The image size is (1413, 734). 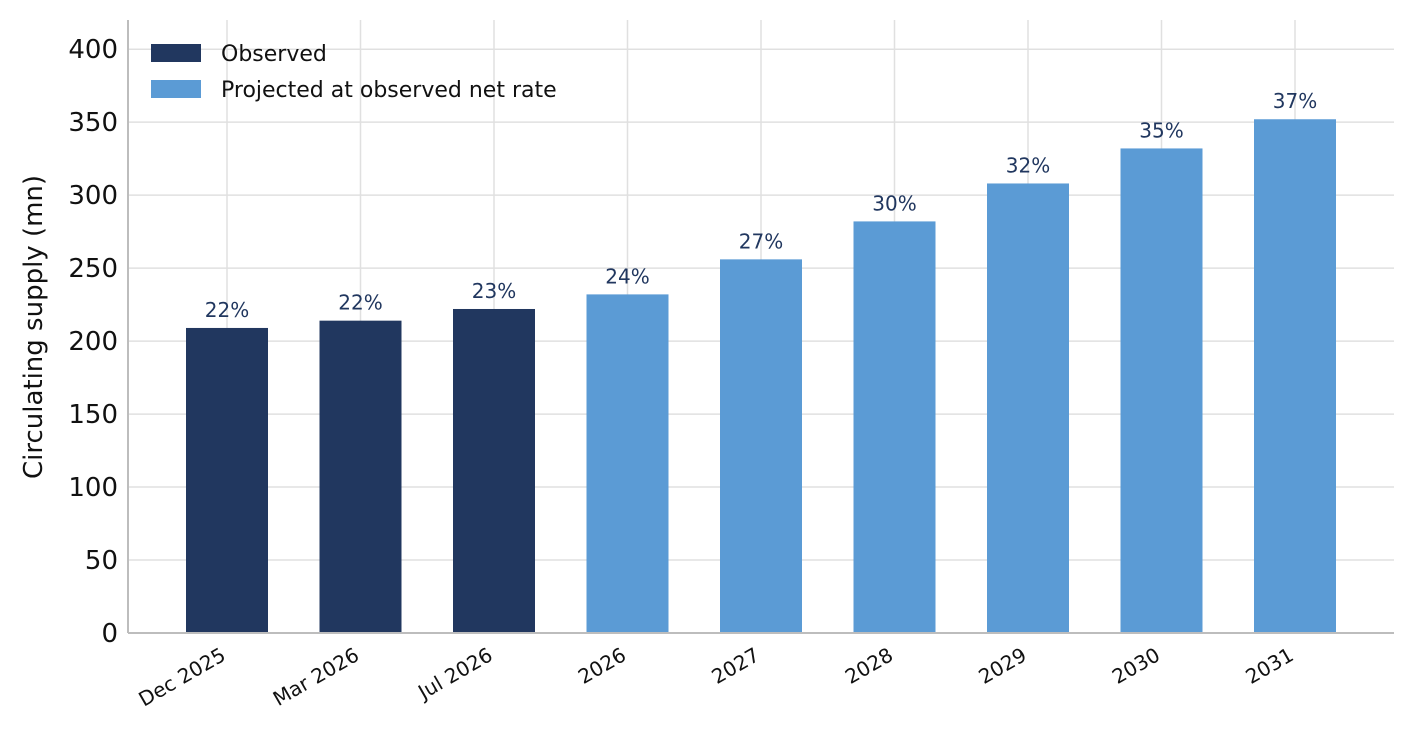 What do you see at coordinates (93, 269) in the screenshot?
I see `y-tick-label: 250` at bounding box center [93, 269].